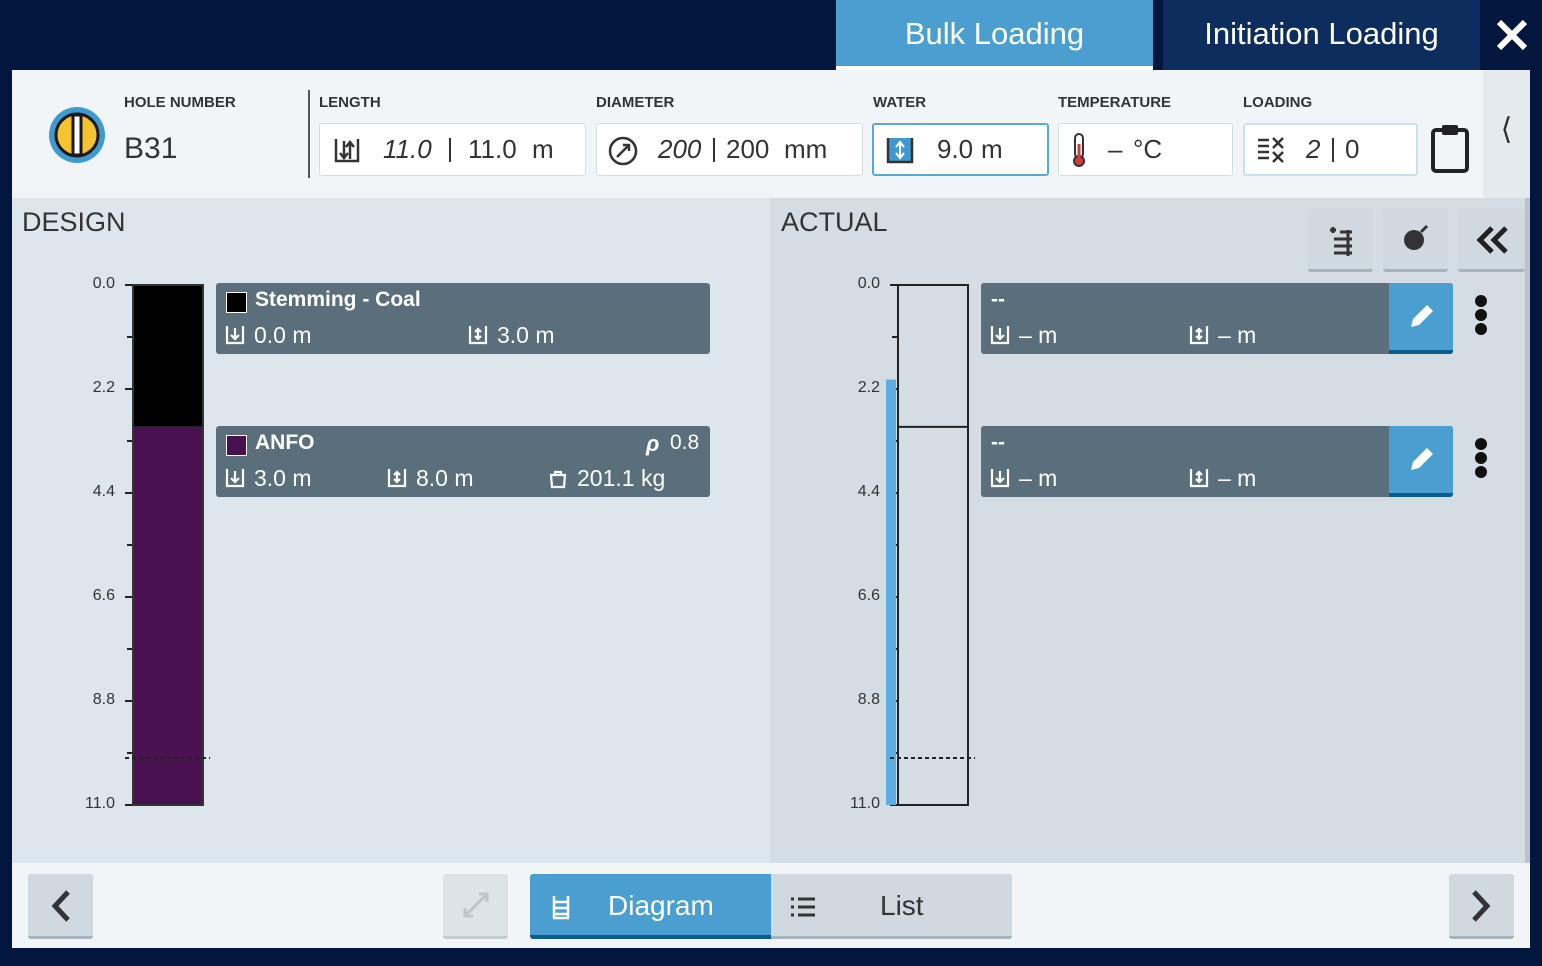  What do you see at coordinates (1450, 148) in the screenshot?
I see `clipboard-button` at bounding box center [1450, 148].